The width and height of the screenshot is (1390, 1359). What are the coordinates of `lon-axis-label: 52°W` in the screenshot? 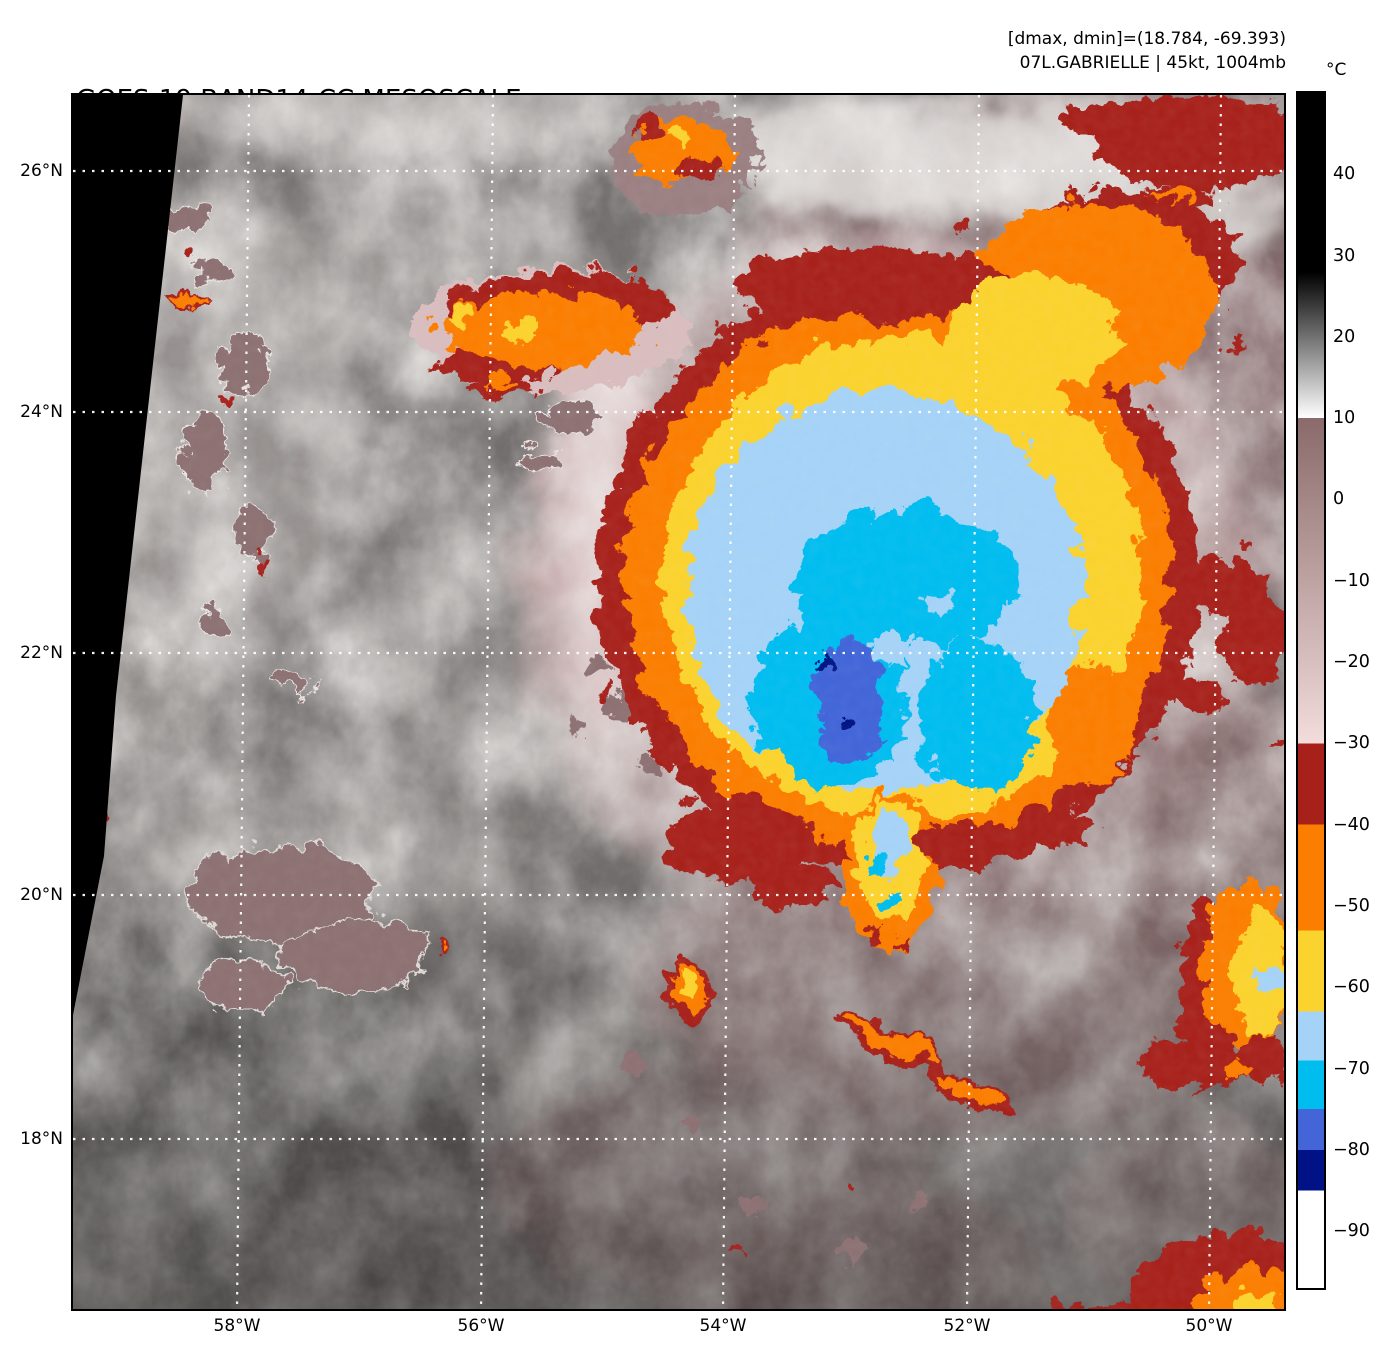 It's located at (967, 1326).